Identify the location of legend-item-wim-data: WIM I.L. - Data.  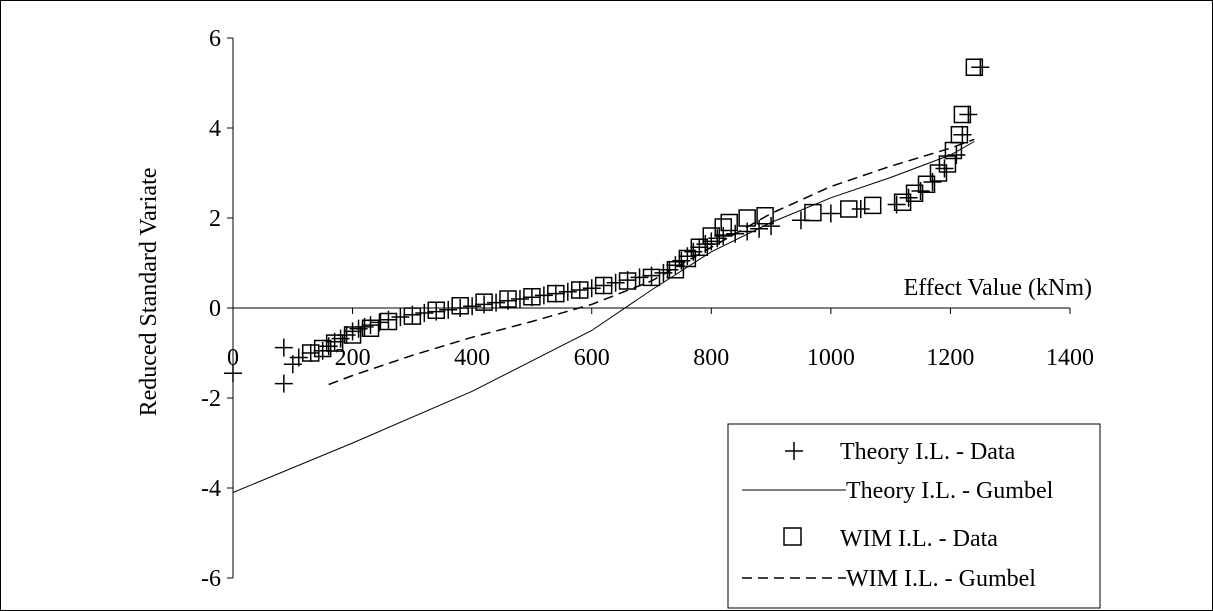
(890, 539).